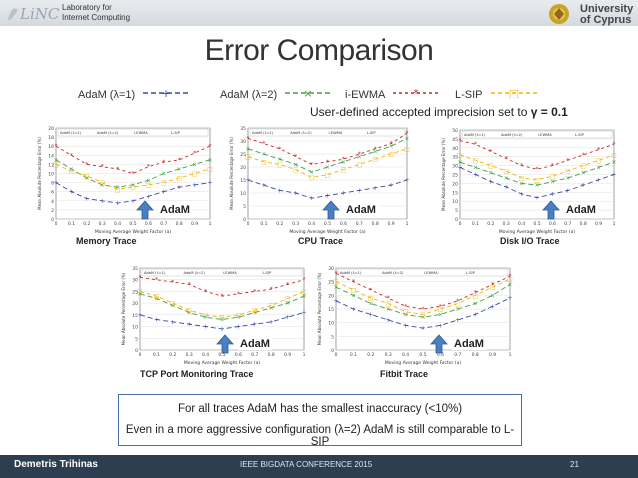  I want to click on x-tick-label-7: 0.7, so click(567, 224).